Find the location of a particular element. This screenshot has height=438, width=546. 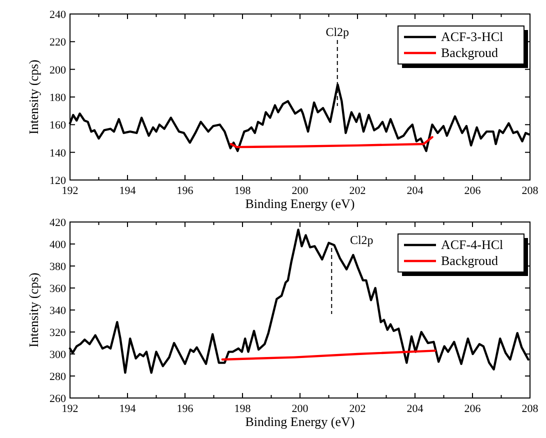

y-tick-label: 240 is located at coordinates (58, 15).